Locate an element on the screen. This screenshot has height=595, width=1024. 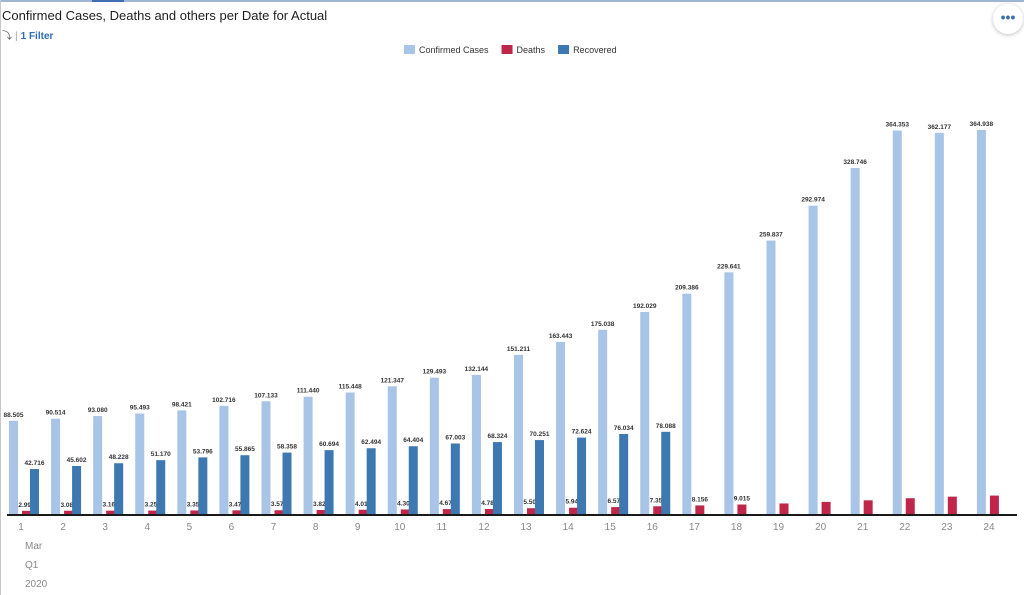
top-border is located at coordinates (512, 1).